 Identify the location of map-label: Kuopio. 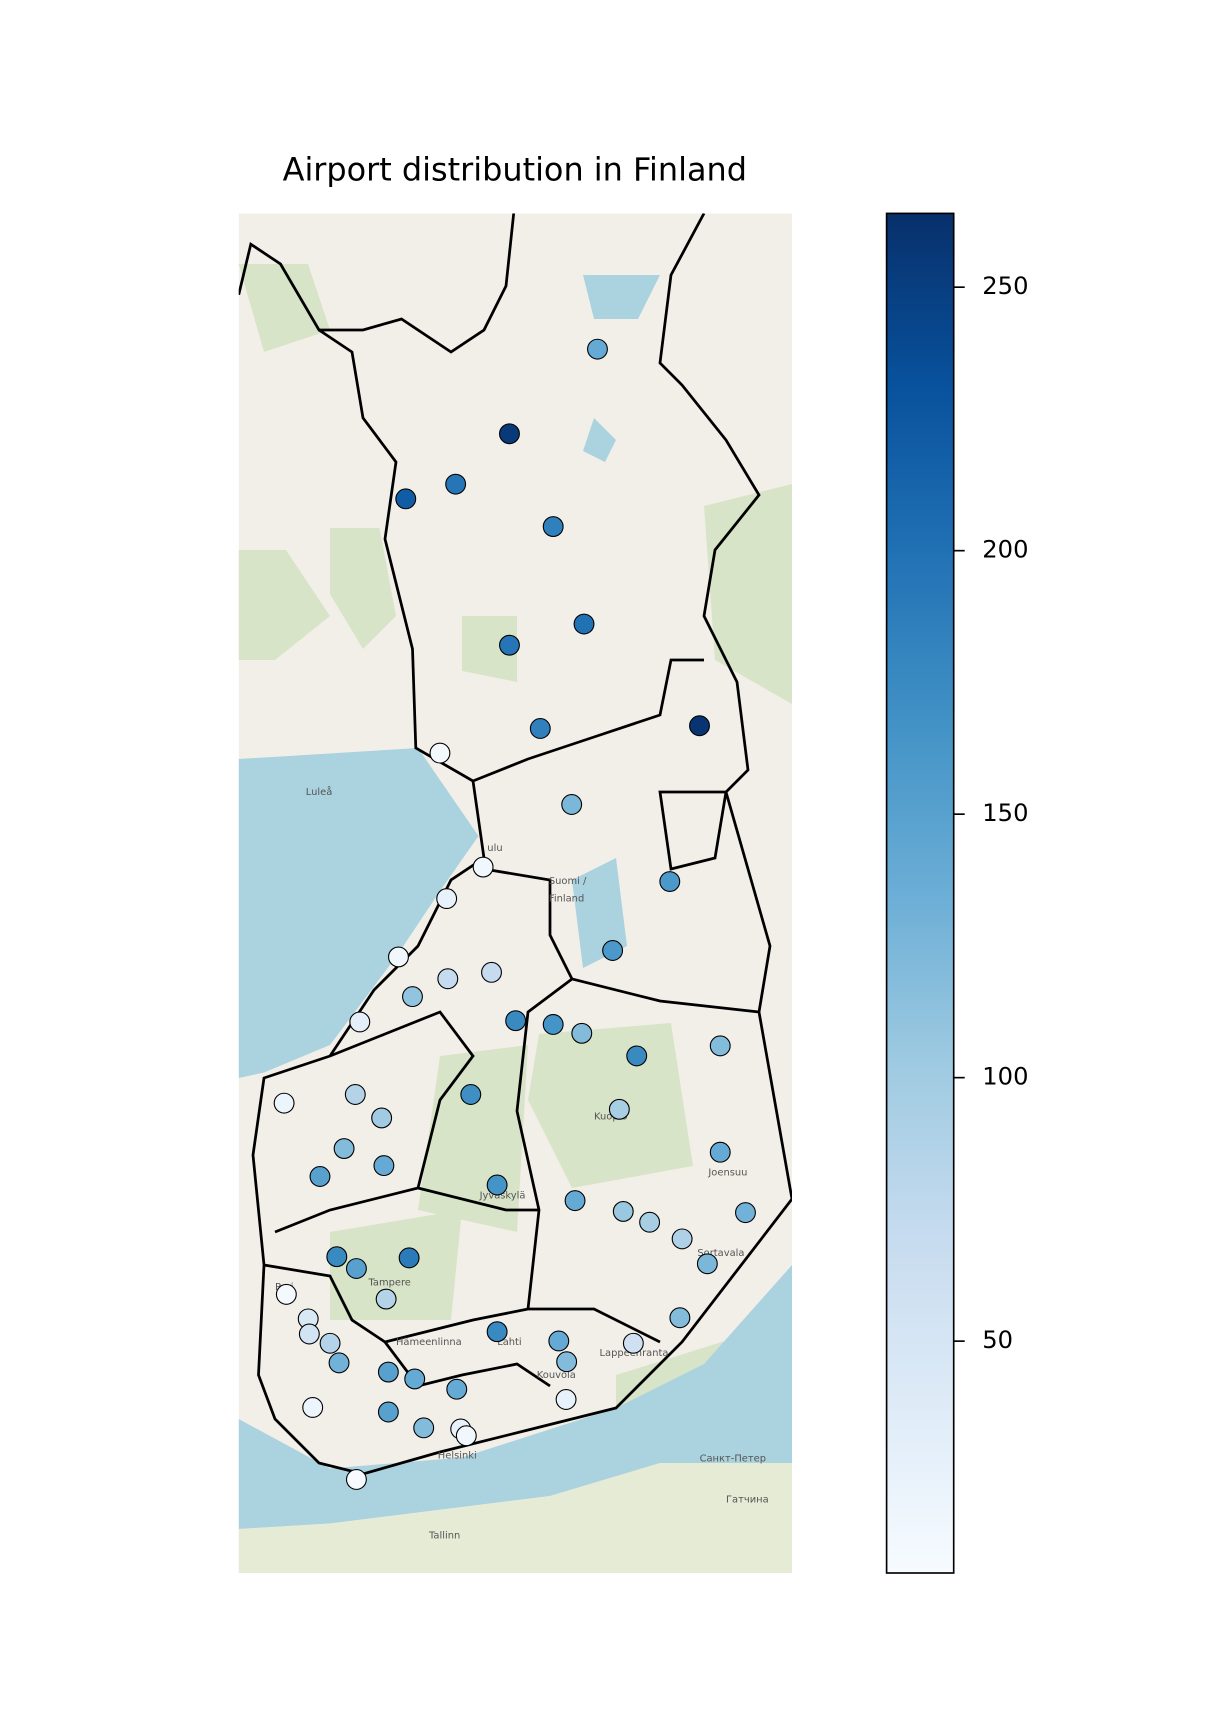
(610, 1117).